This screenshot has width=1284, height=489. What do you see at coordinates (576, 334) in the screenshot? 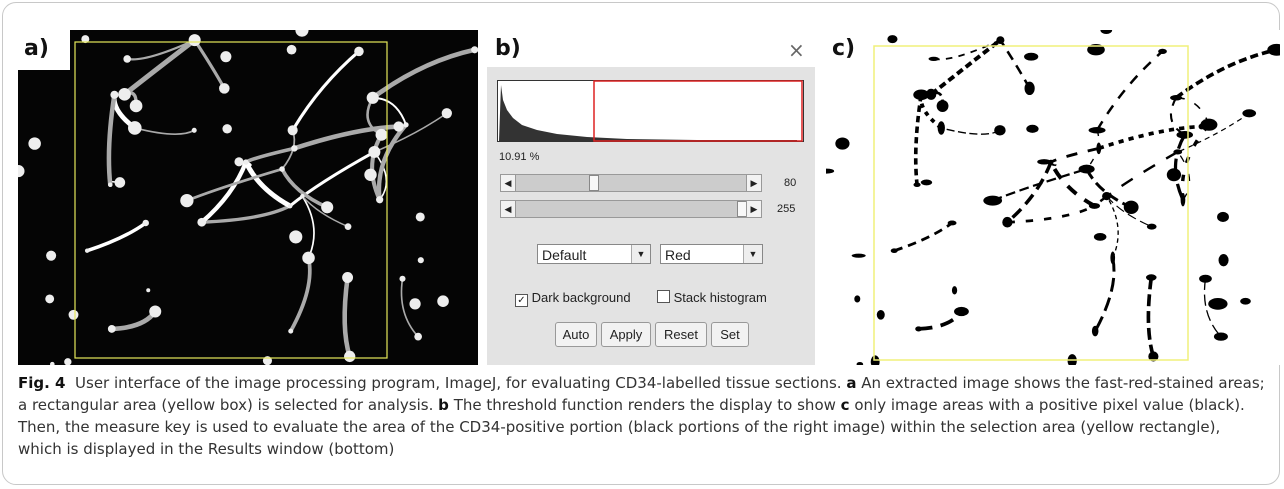
I see `button: Auto` at bounding box center [576, 334].